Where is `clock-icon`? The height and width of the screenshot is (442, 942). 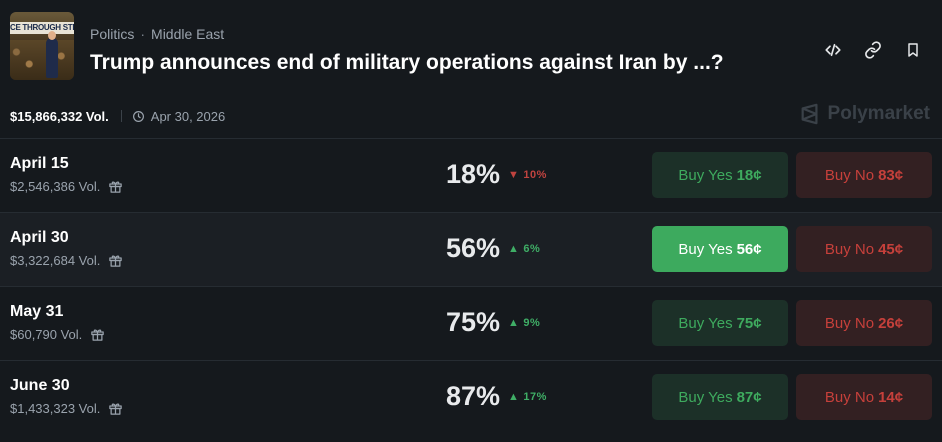 clock-icon is located at coordinates (138, 116).